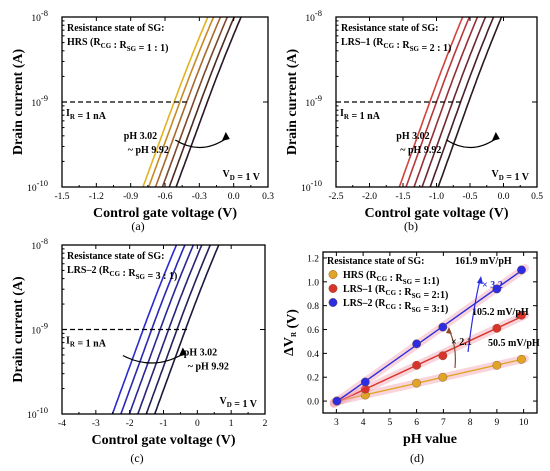 The height and width of the screenshot is (471, 550). I want to click on y-tick-label: 1.2, so click(313, 259).